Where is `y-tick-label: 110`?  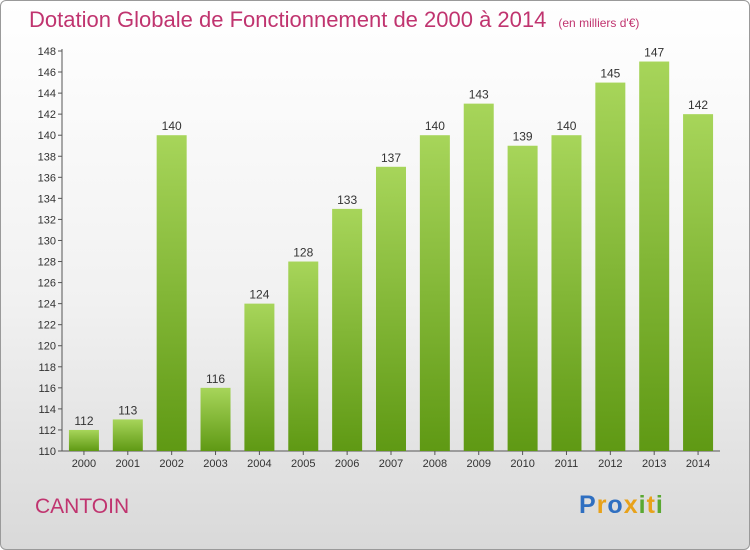 y-tick-label: 110 is located at coordinates (47, 452).